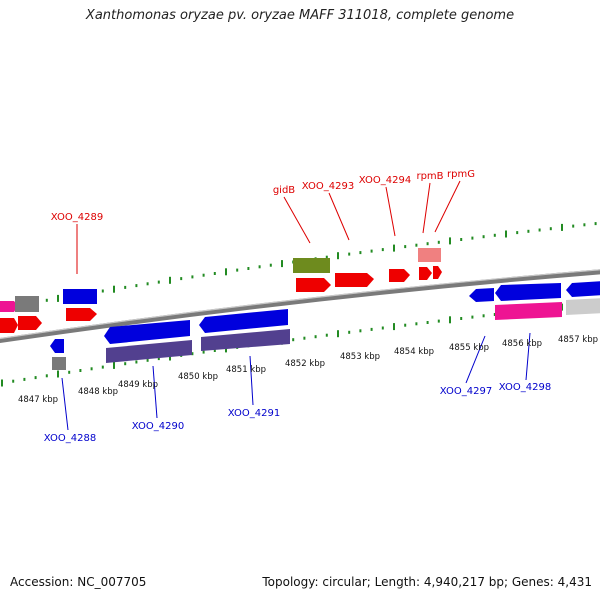 Image resolution: width=600 pixels, height=600 pixels. Describe the element at coordinates (138, 385) in the screenshot. I see `scale-label: 4849 kbp` at that location.